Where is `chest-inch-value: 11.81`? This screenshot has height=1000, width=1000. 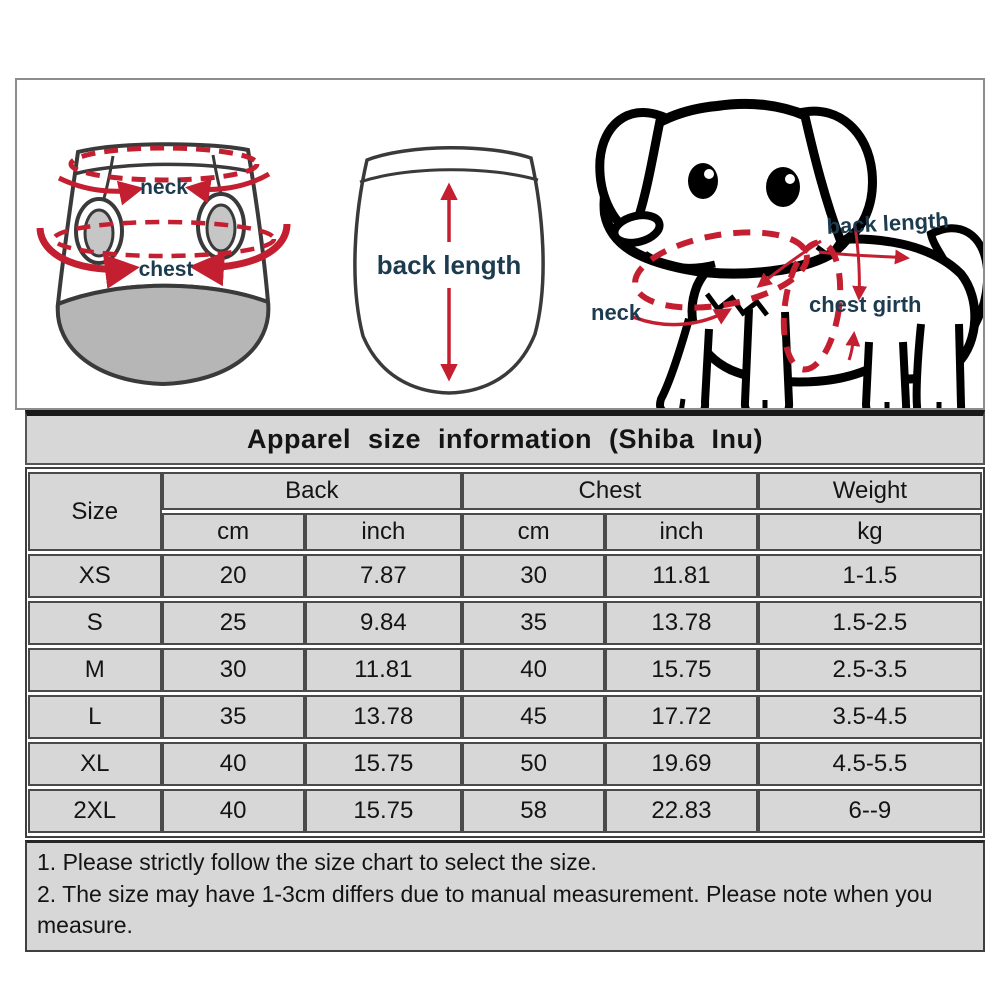 chest-inch-value: 11.81 is located at coordinates (681, 576).